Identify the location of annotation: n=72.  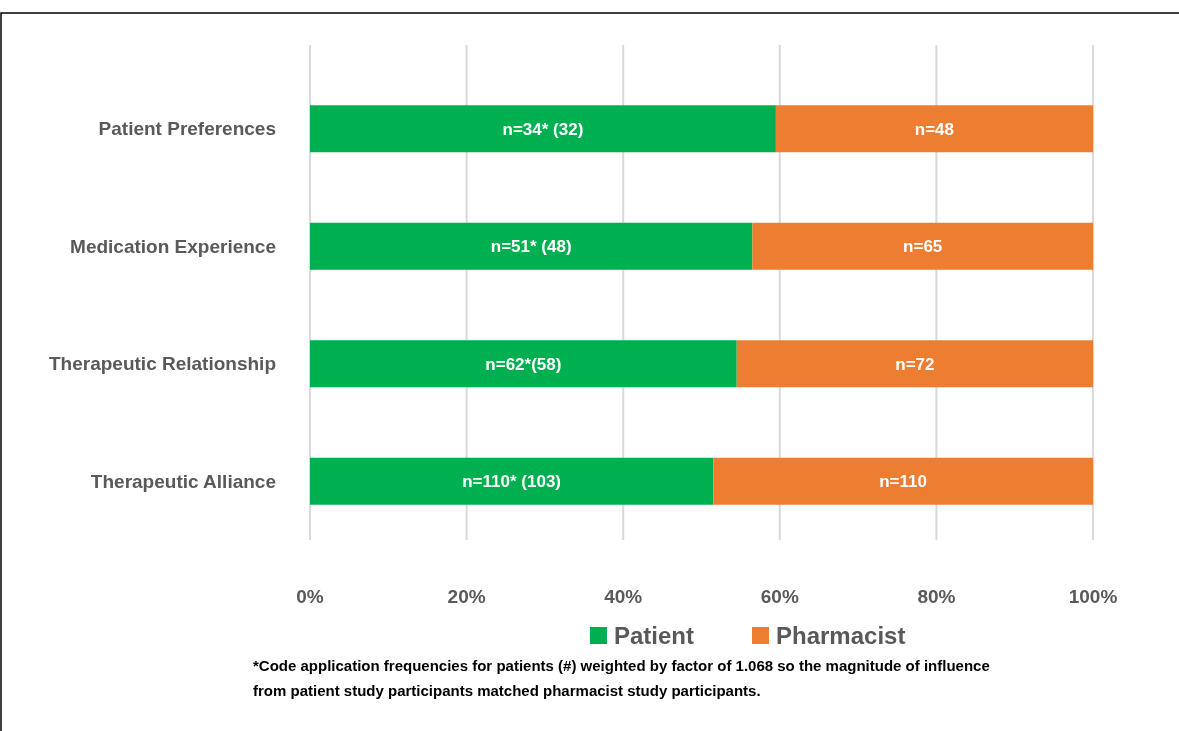
(915, 364).